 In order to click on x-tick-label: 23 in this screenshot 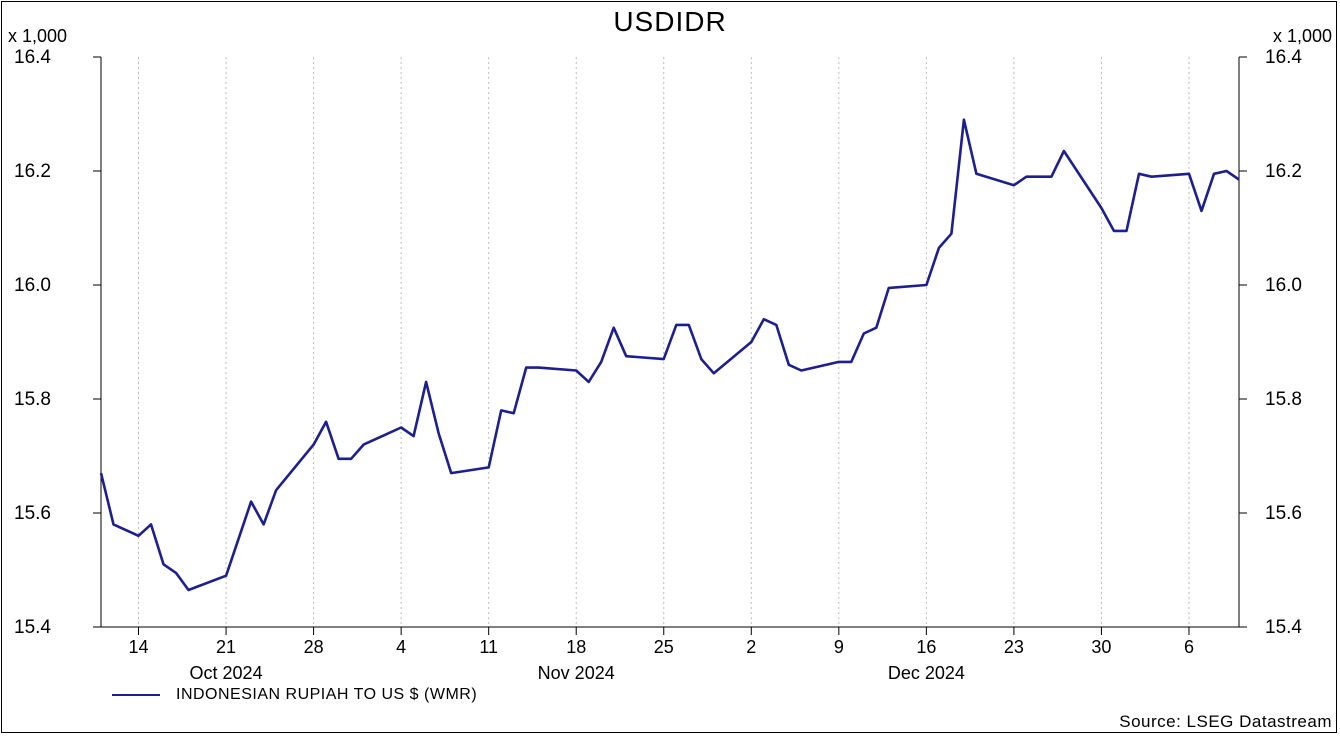, I will do `click(1014, 647)`.